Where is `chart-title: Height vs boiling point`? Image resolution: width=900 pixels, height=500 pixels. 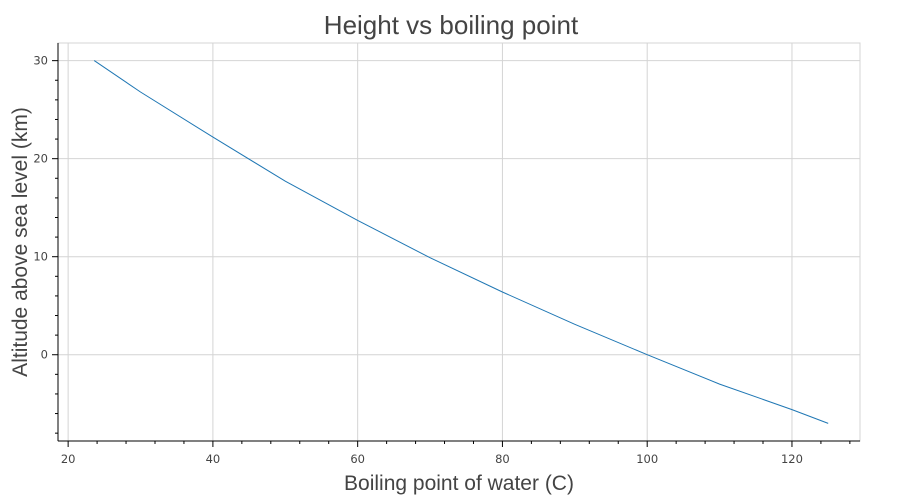 chart-title: Height vs boiling point is located at coordinates (451, 25).